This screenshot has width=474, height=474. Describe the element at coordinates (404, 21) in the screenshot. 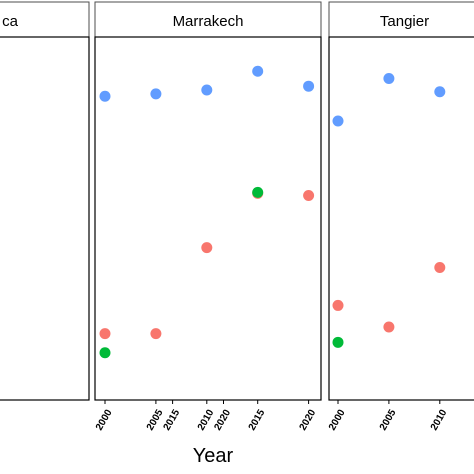

I see `facet-title: Tangier` at that location.